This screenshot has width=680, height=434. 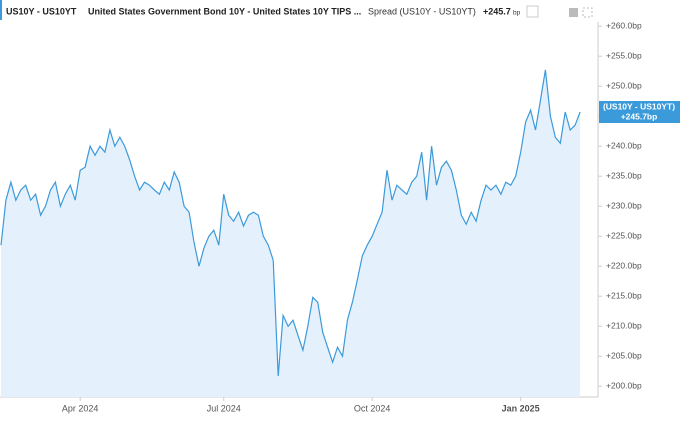 What do you see at coordinates (624, 175) in the screenshot?
I see `y-tick-label: +235.0bp` at bounding box center [624, 175].